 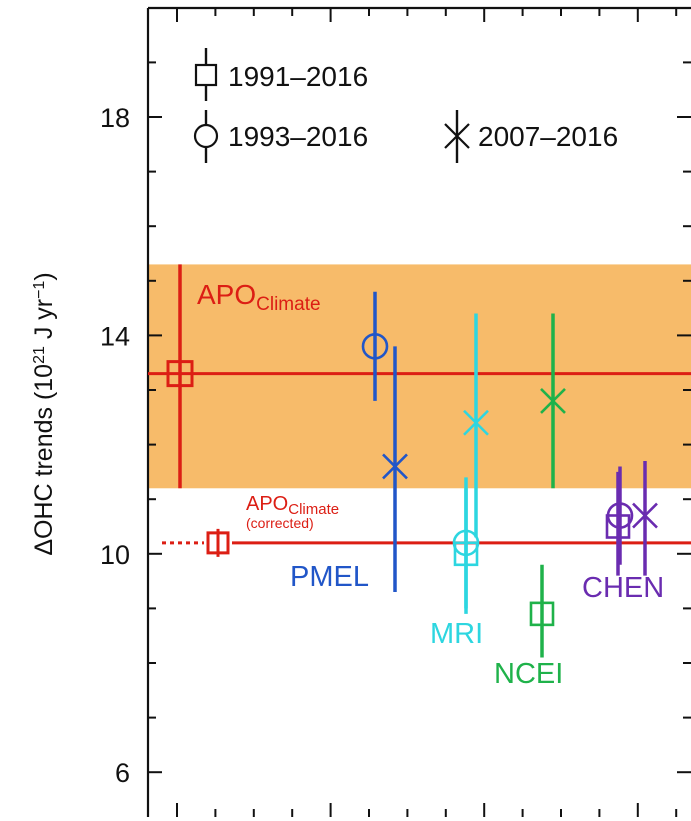 I want to click on legend-label-2007-2016: 2007–2016, so click(x=548, y=136).